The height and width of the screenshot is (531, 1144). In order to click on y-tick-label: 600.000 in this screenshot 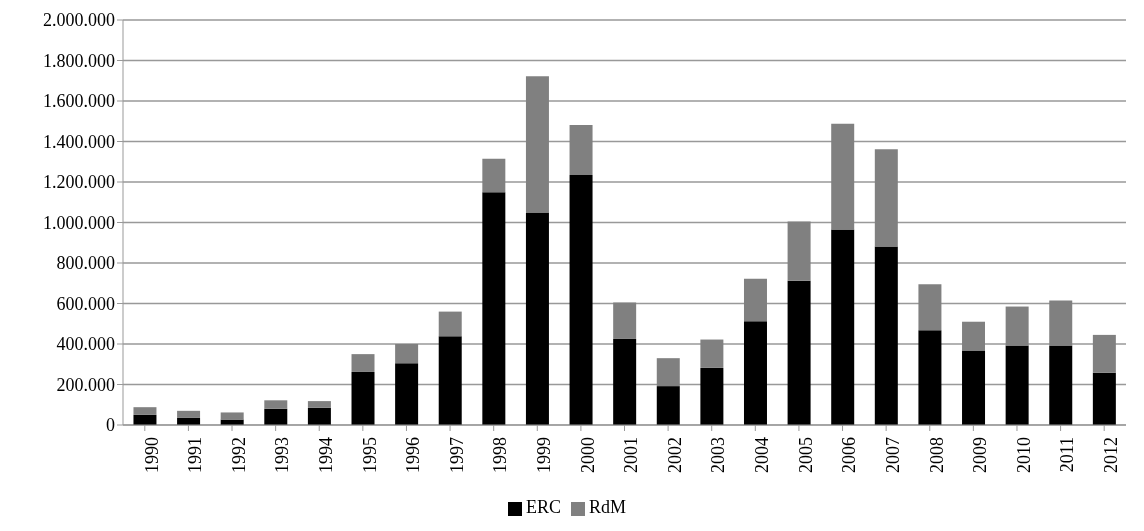, I will do `click(85, 303)`.